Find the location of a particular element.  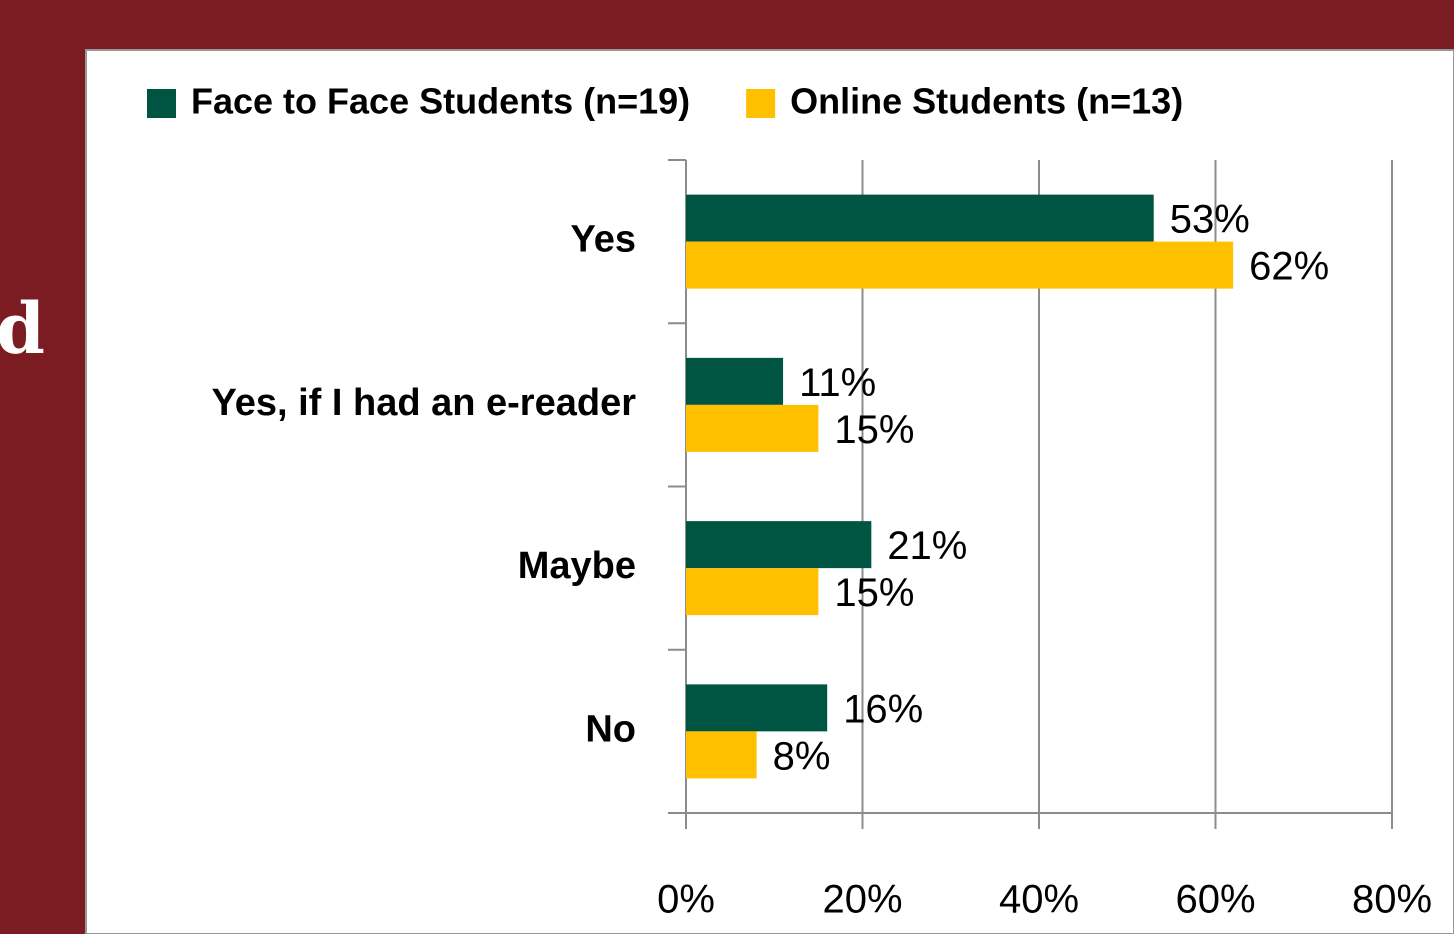

data-label: 8% is located at coordinates (802, 756).